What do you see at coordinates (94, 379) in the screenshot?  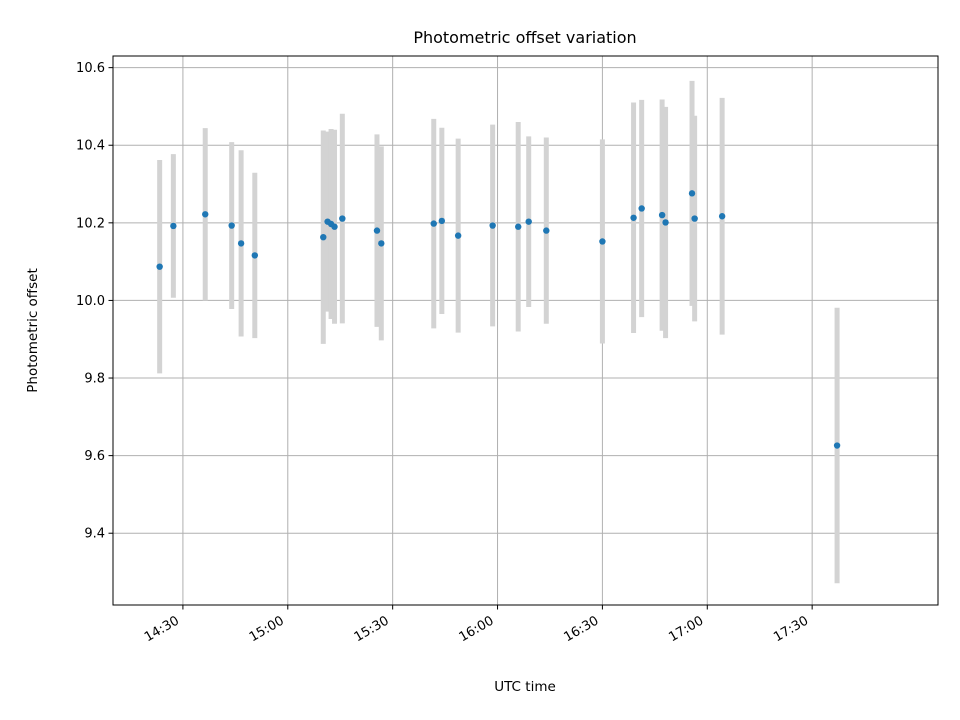 I see `y-tick-label: 9.8` at bounding box center [94, 379].